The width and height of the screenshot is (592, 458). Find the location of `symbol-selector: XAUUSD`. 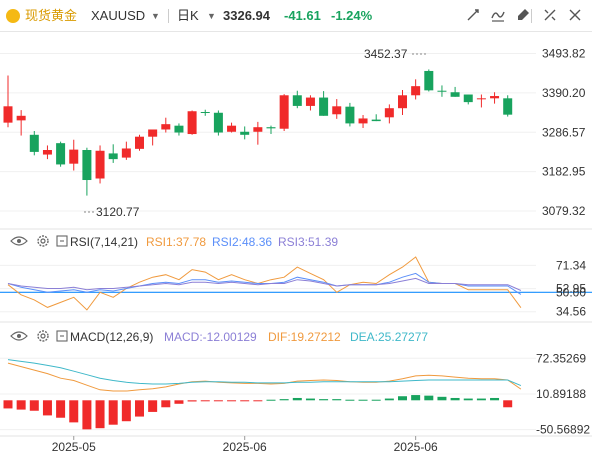

symbol-selector: XAUUSD is located at coordinates (118, 15).